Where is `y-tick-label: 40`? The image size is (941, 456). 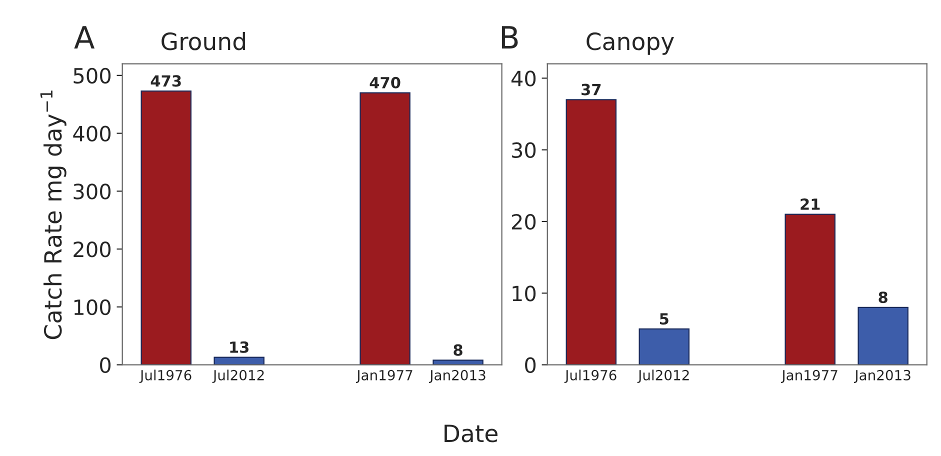 y-tick-label: 40 is located at coordinates (523, 78).